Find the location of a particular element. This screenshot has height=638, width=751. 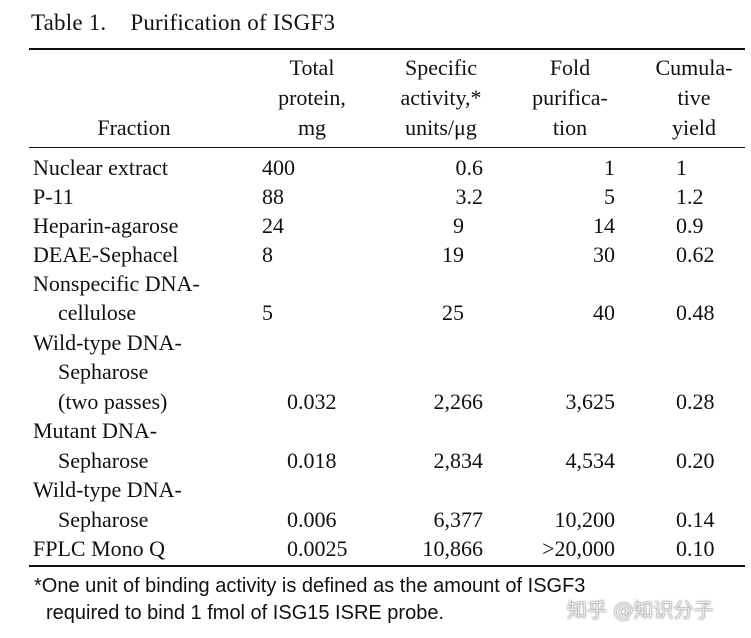

header-line: tion is located at coordinates (570, 127).